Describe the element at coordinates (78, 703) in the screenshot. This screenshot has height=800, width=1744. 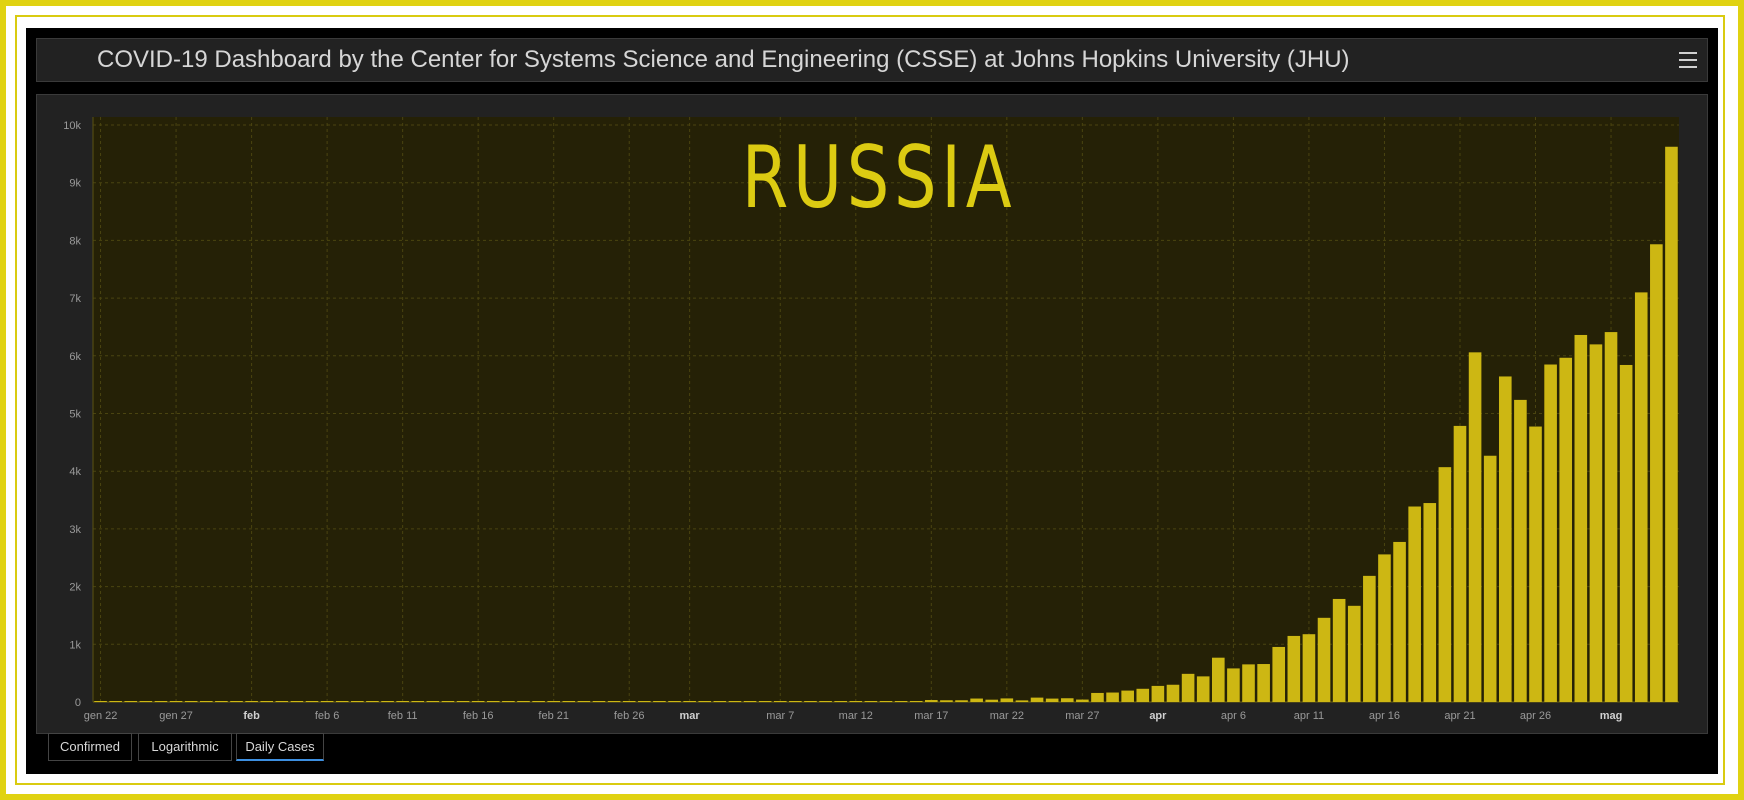
I see `y-tick-label: 0` at that location.